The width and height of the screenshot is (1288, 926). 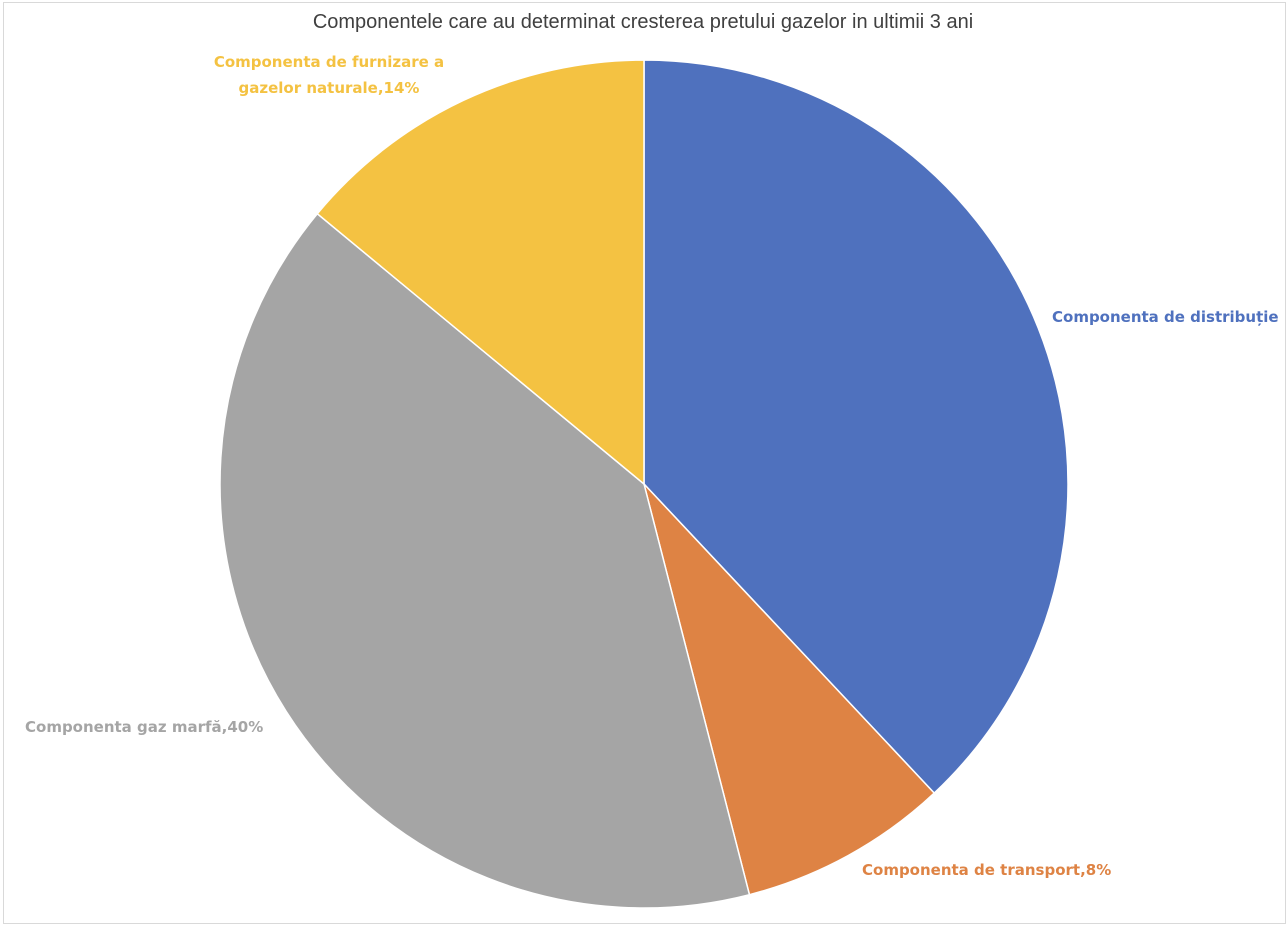 What do you see at coordinates (329, 62) in the screenshot?
I see `data-label-line: Componenta de furnizare a` at bounding box center [329, 62].